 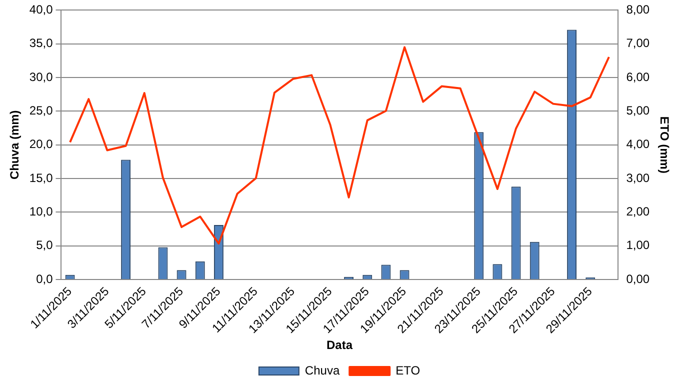 I want to click on y2-tick-label: 3,00, so click(x=638, y=177).